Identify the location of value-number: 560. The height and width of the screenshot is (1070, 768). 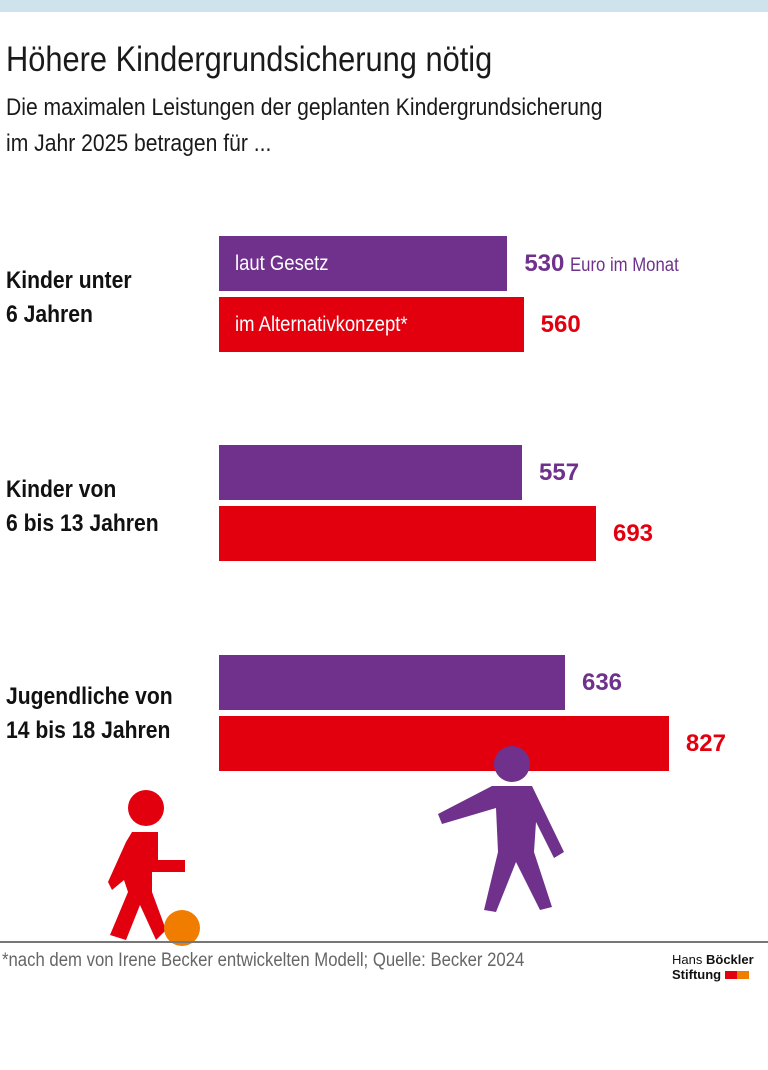
(560, 324).